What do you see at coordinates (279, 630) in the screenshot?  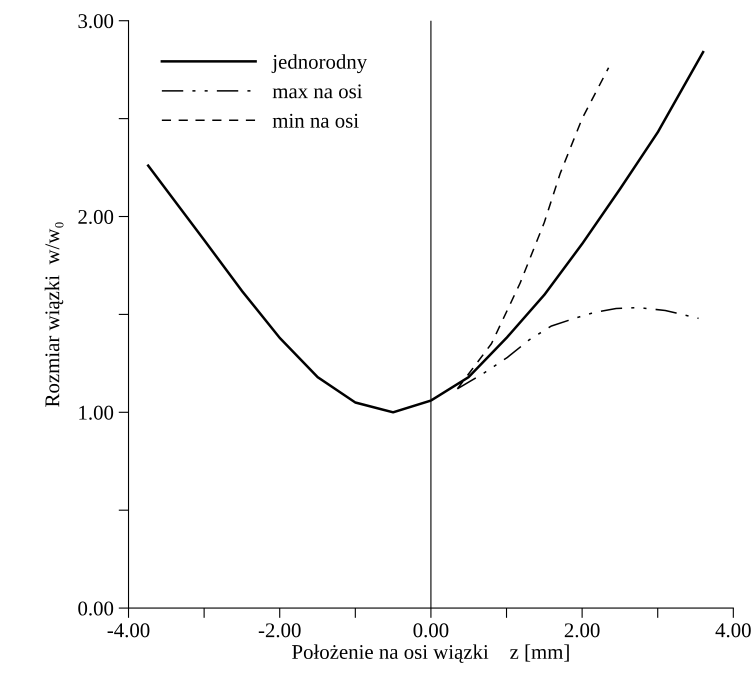 I see `x-tick-label: -2.00` at bounding box center [279, 630].